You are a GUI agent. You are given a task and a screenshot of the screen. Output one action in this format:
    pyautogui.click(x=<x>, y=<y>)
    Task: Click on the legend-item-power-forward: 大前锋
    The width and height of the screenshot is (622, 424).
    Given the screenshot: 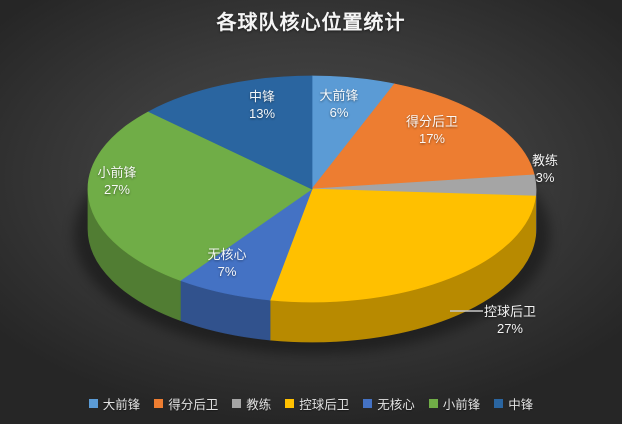 What is the action you would take?
    pyautogui.click(x=114, y=403)
    